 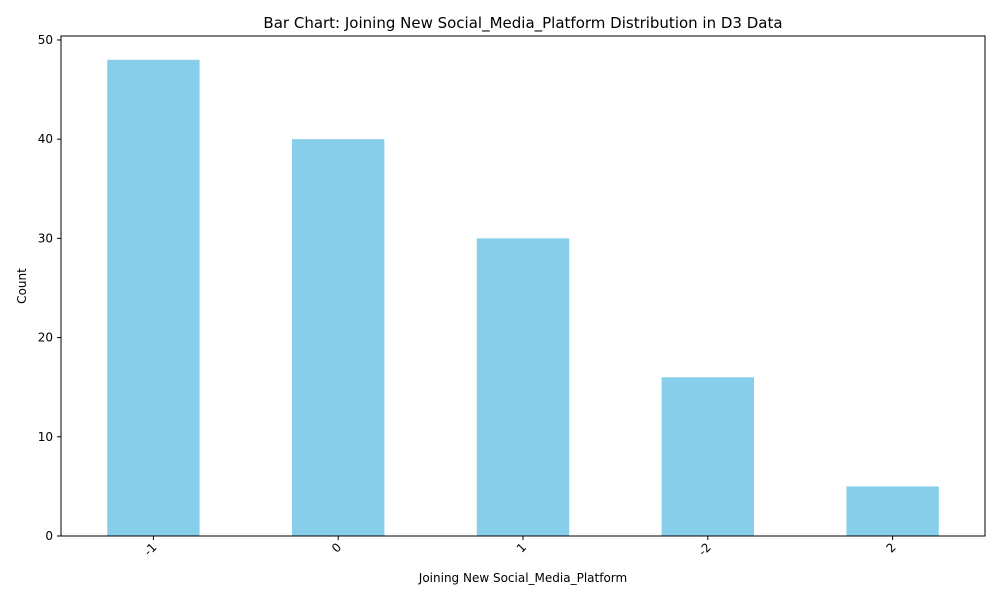 I want to click on y-tick-label: 0, so click(x=49, y=536).